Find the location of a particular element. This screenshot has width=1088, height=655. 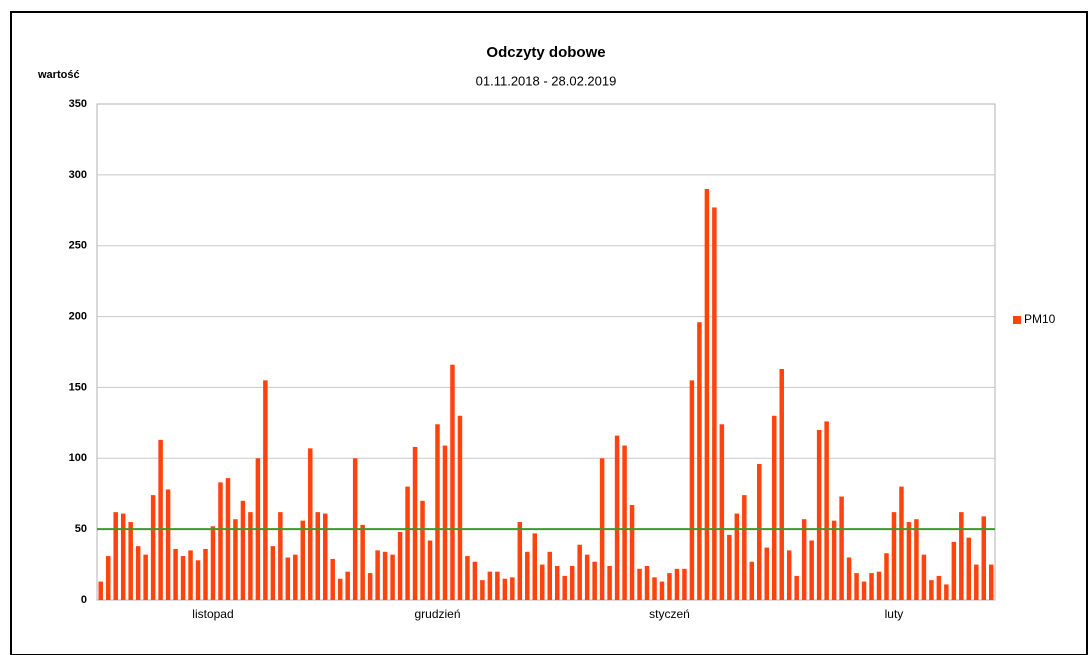

chart-title: Odczyty dobowe is located at coordinates (545, 52).